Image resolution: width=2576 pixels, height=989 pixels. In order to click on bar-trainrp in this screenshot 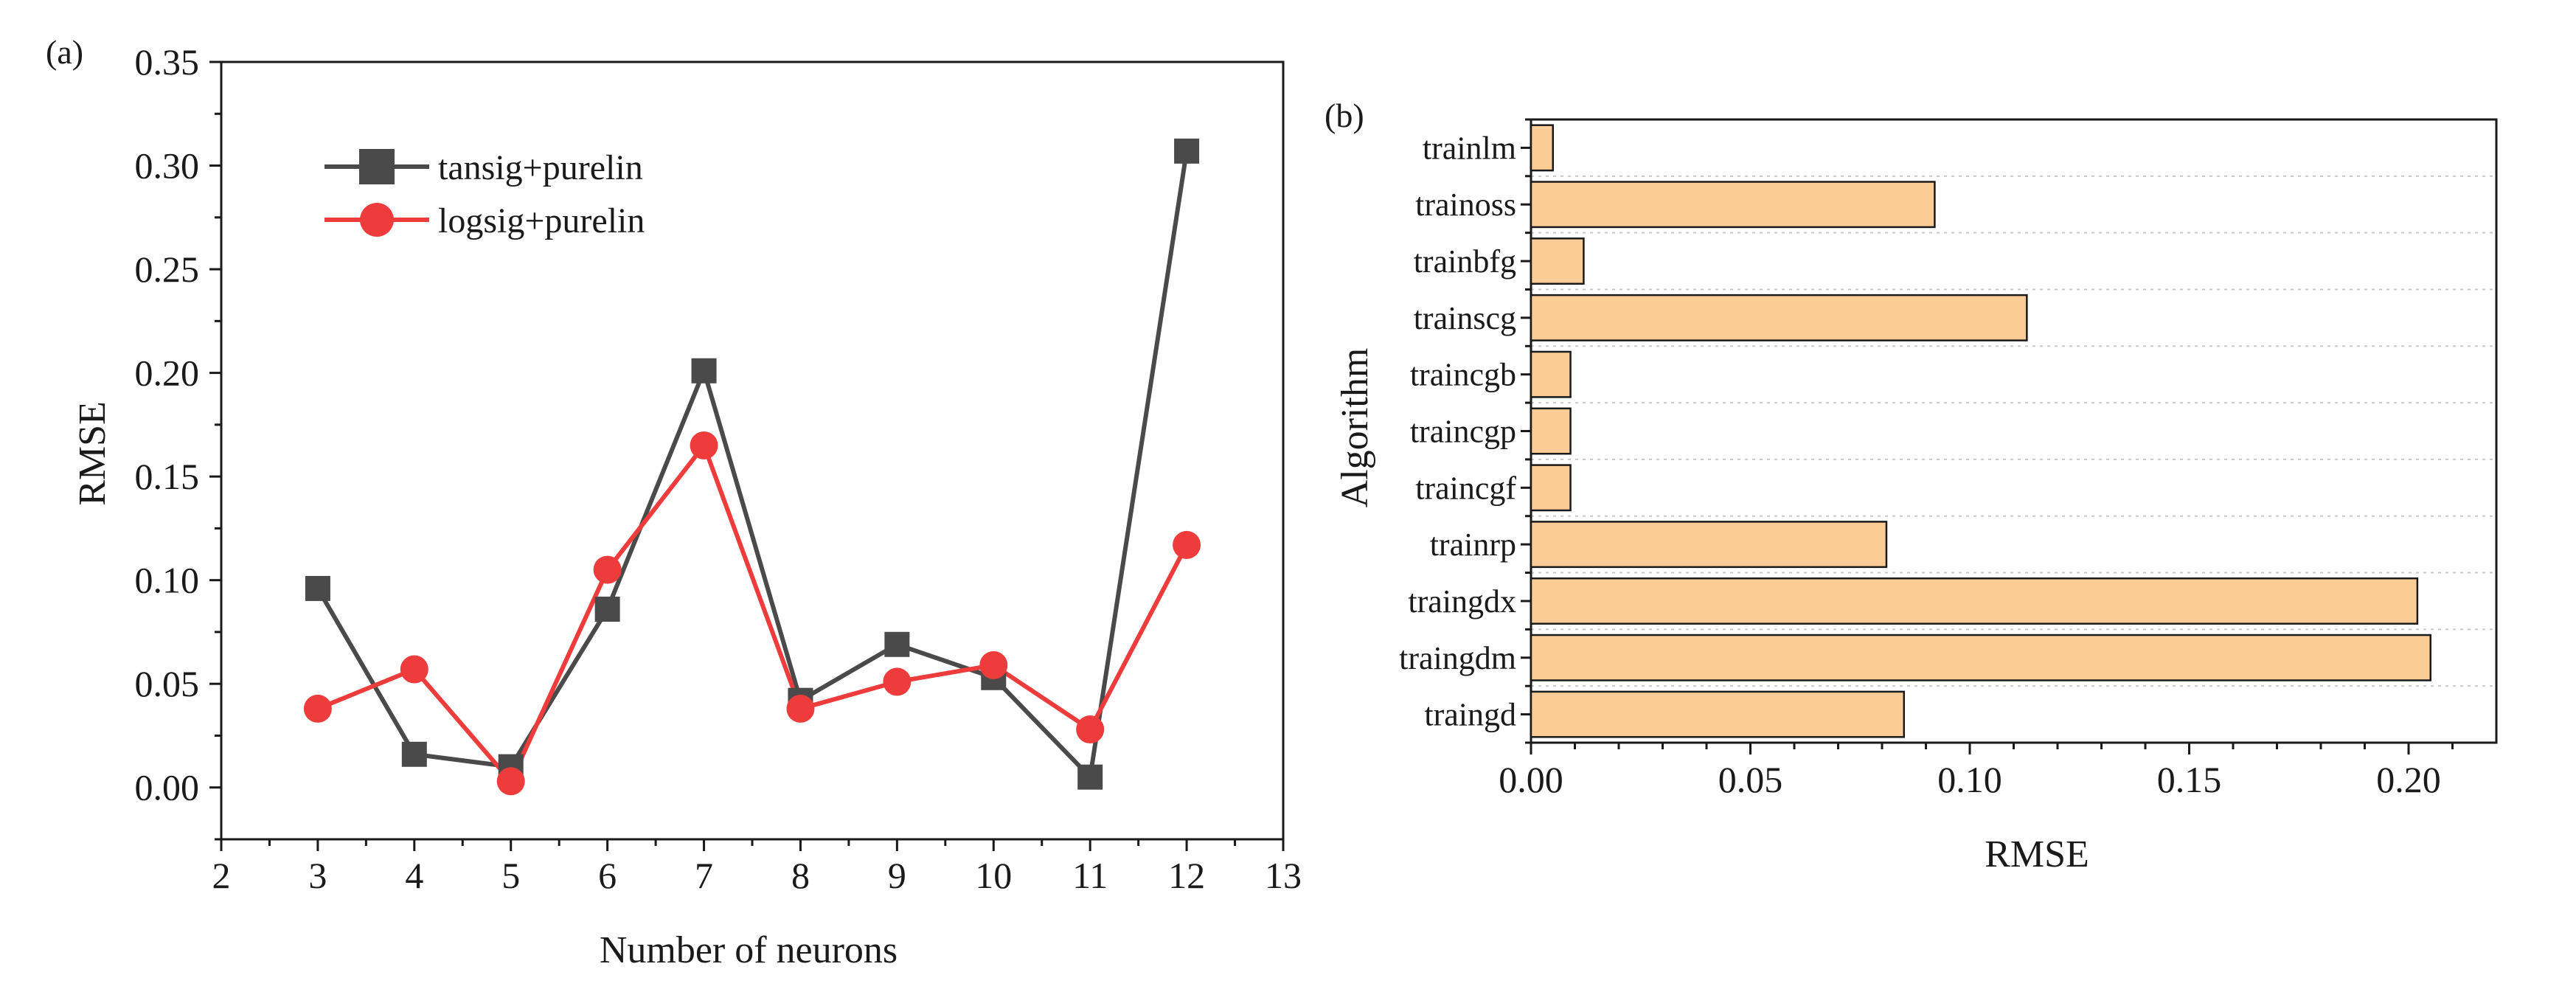, I will do `click(1709, 545)`.